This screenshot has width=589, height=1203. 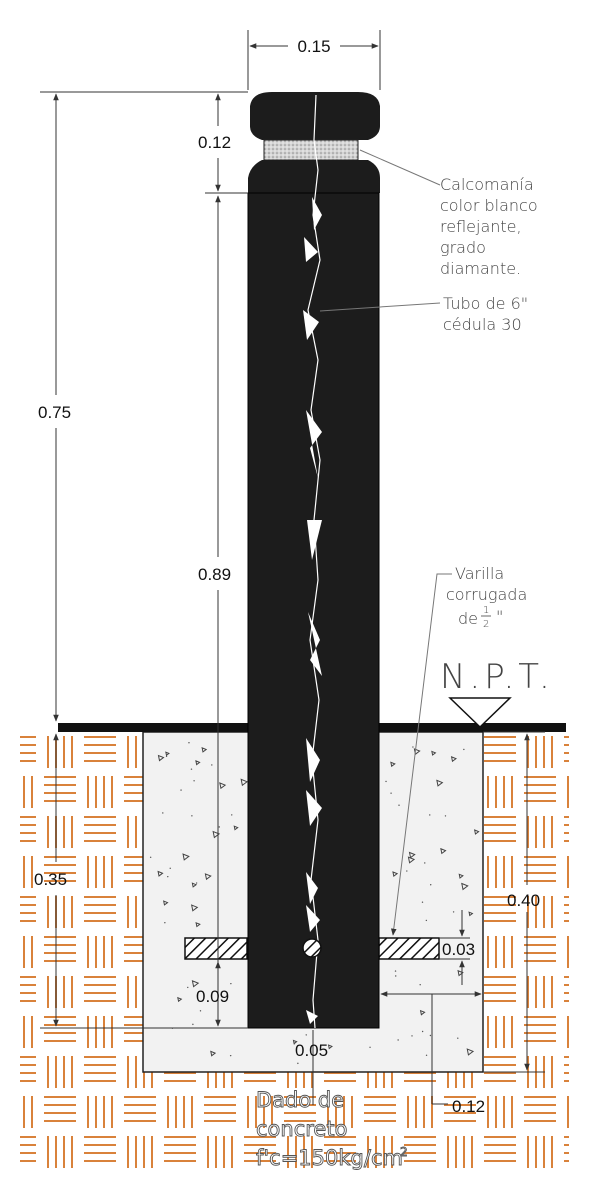 What do you see at coordinates (480, 268) in the screenshot?
I see `svg-text: diamante.` at bounding box center [480, 268].